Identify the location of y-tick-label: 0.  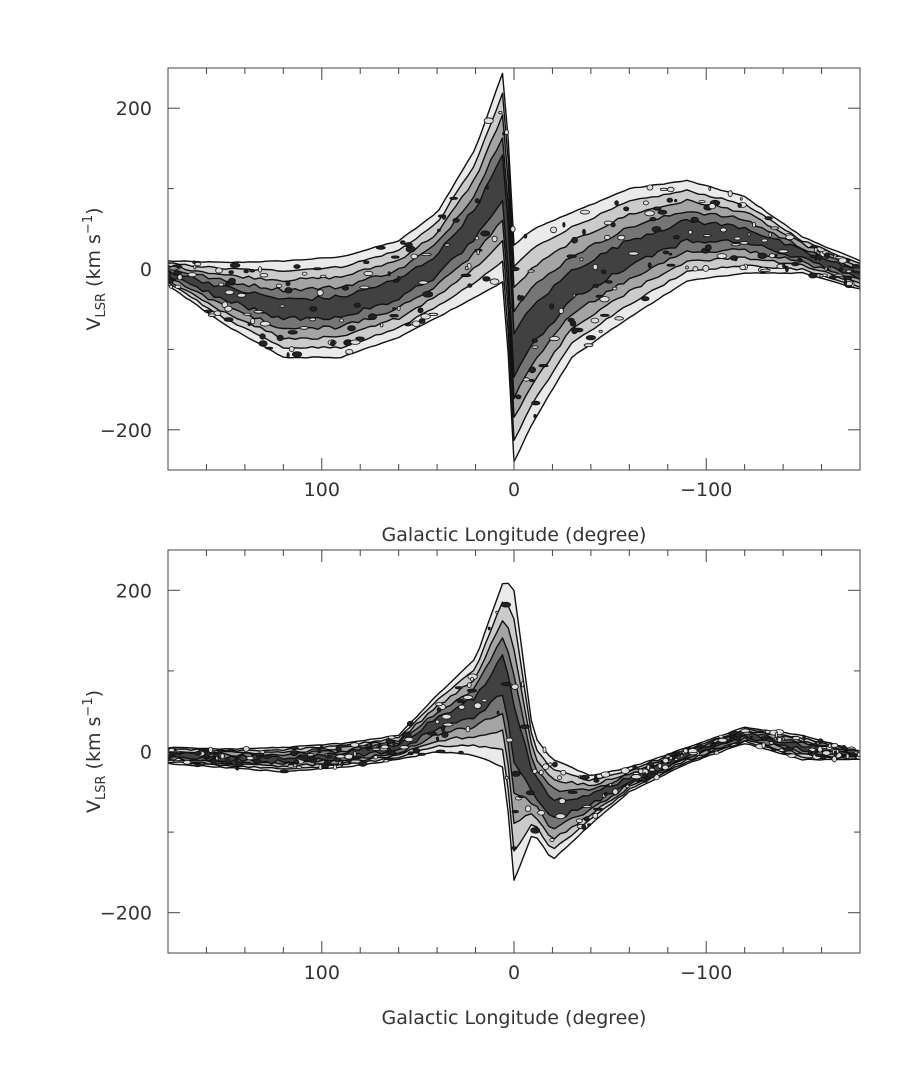
(146, 270).